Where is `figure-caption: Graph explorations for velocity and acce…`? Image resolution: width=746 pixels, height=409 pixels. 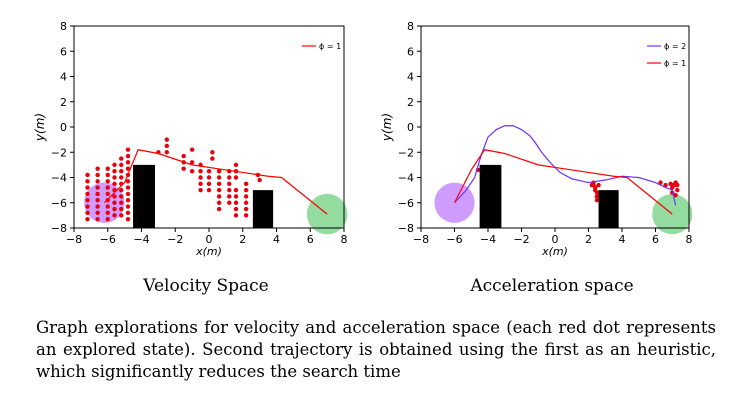
figure-caption: Graph explorations for velocity and acce… is located at coordinates (376, 349).